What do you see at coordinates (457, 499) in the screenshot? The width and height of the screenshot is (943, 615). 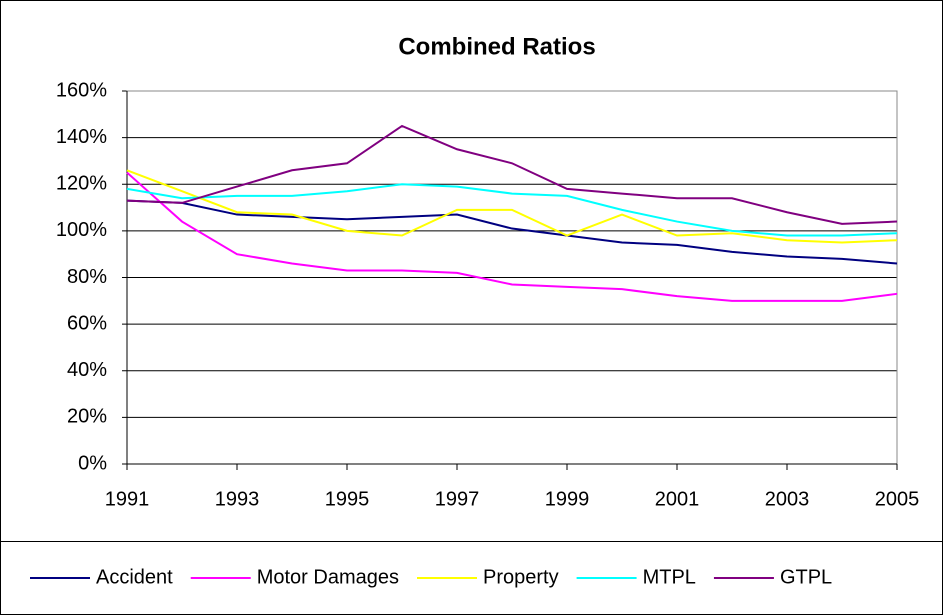 I see `x-tick-label: 1997` at bounding box center [457, 499].